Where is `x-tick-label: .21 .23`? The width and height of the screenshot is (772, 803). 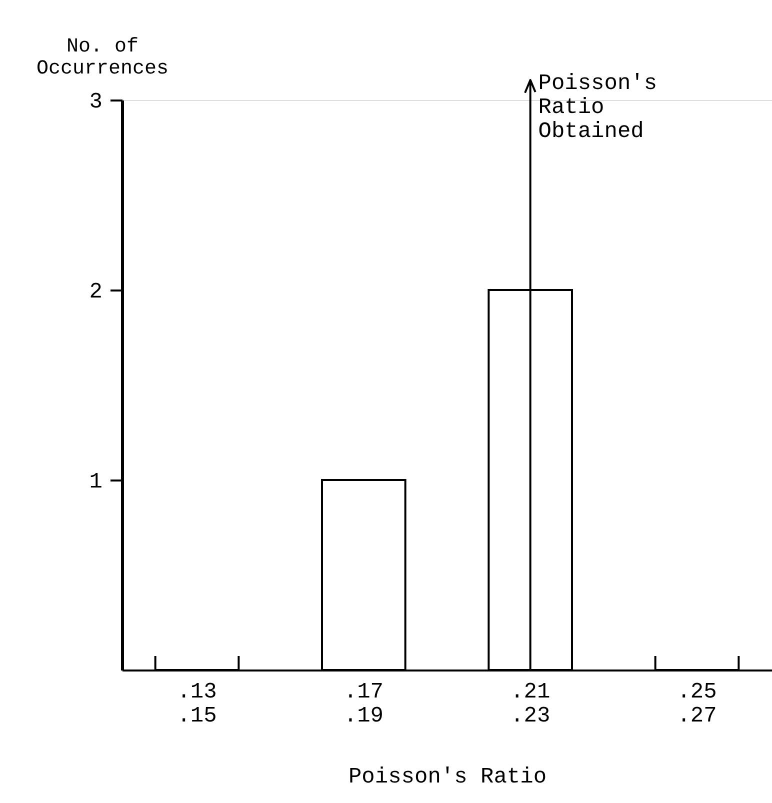 x-tick-label: .21 .23 is located at coordinates (530, 704).